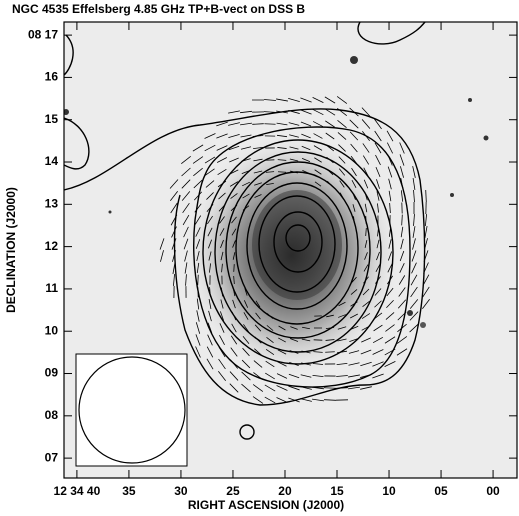 The image size is (519, 516). I want to click on x-tick-label: 20, so click(285, 491).